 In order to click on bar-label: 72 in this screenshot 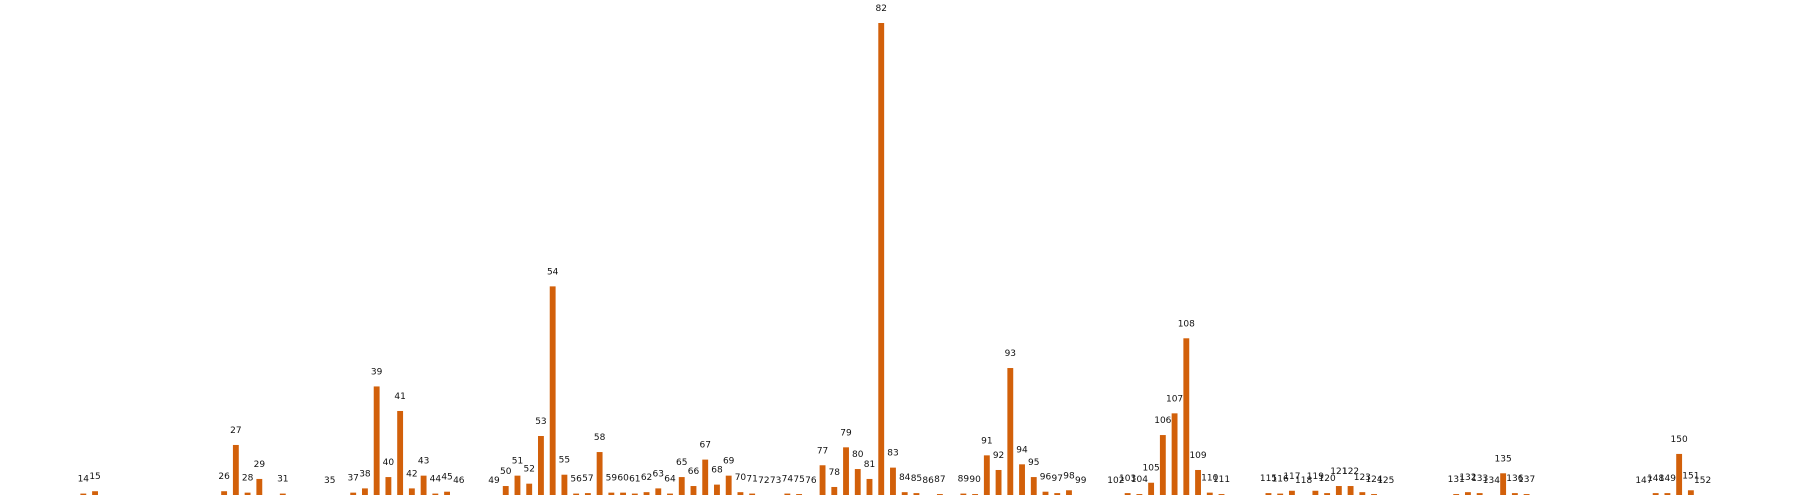, I will do `click(763, 481)`.